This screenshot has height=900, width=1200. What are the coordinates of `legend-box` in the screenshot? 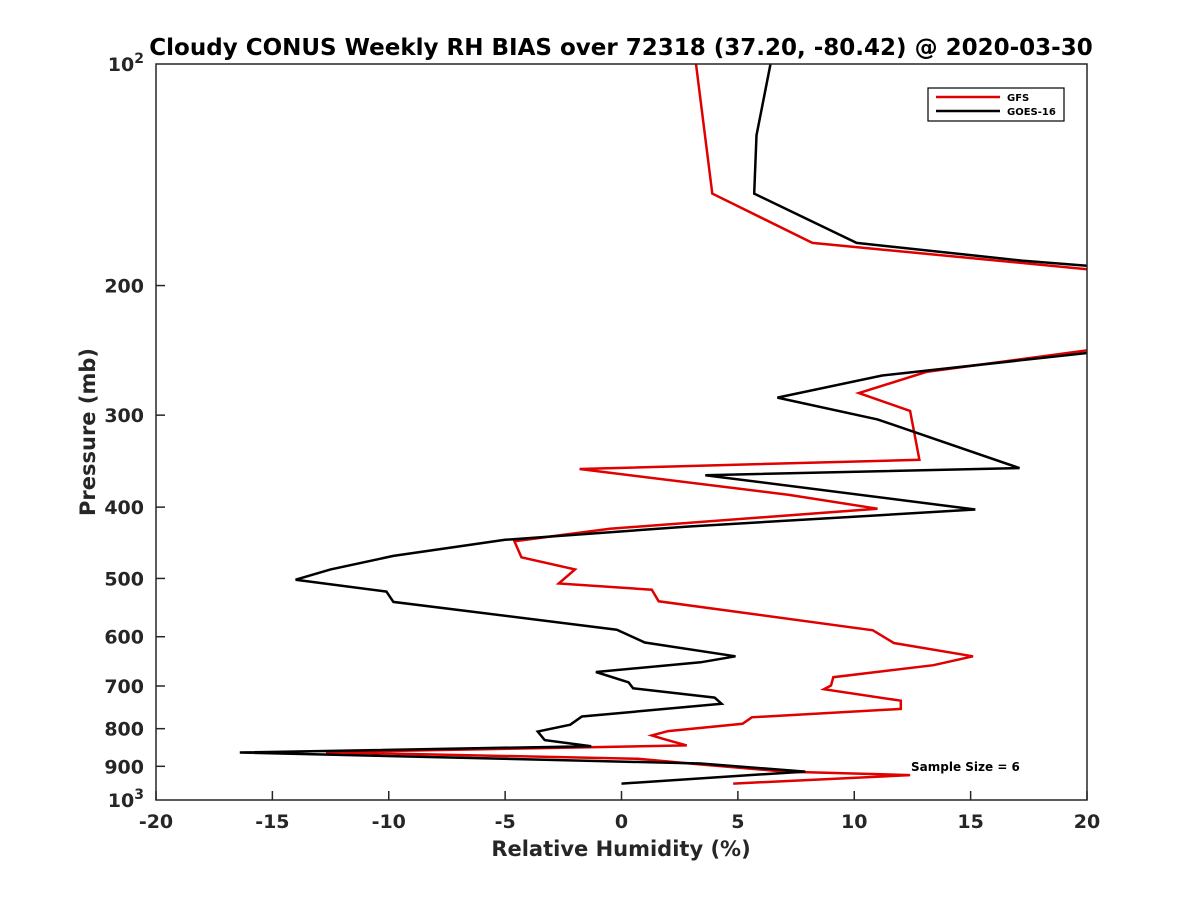 It's located at (996, 104).